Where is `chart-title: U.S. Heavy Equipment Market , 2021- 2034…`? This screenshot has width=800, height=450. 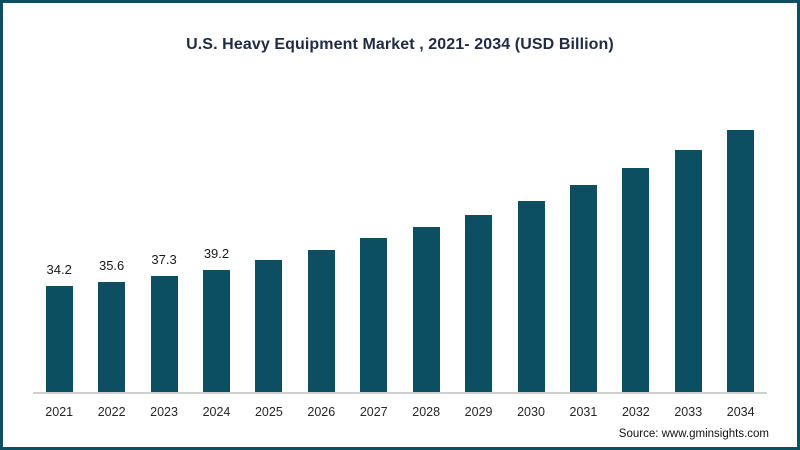 chart-title: U.S. Heavy Equipment Market , 2021- 2034… is located at coordinates (400, 44).